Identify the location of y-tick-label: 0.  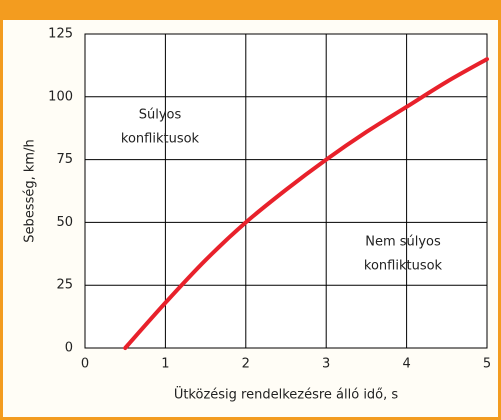
(69, 348).